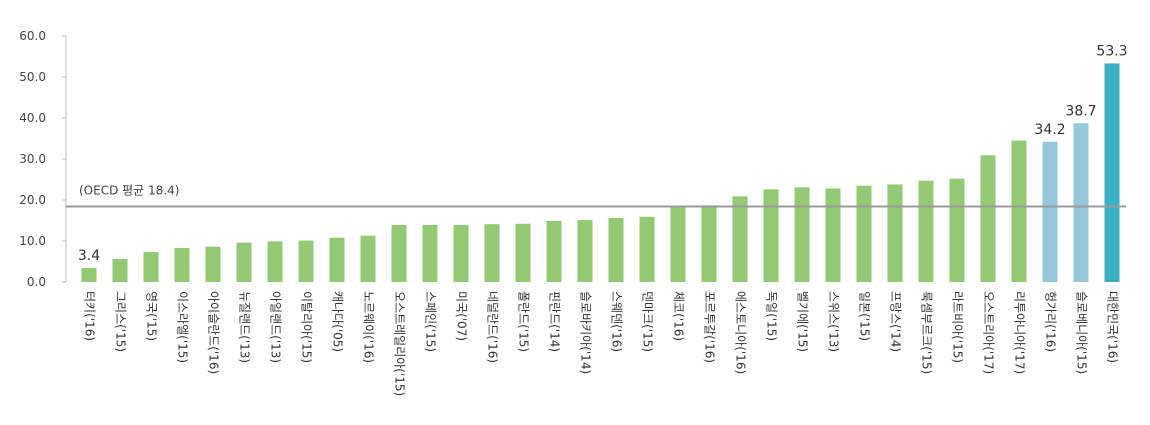  I want to click on x-tick-label: 이스라엘('15), so click(183, 327).